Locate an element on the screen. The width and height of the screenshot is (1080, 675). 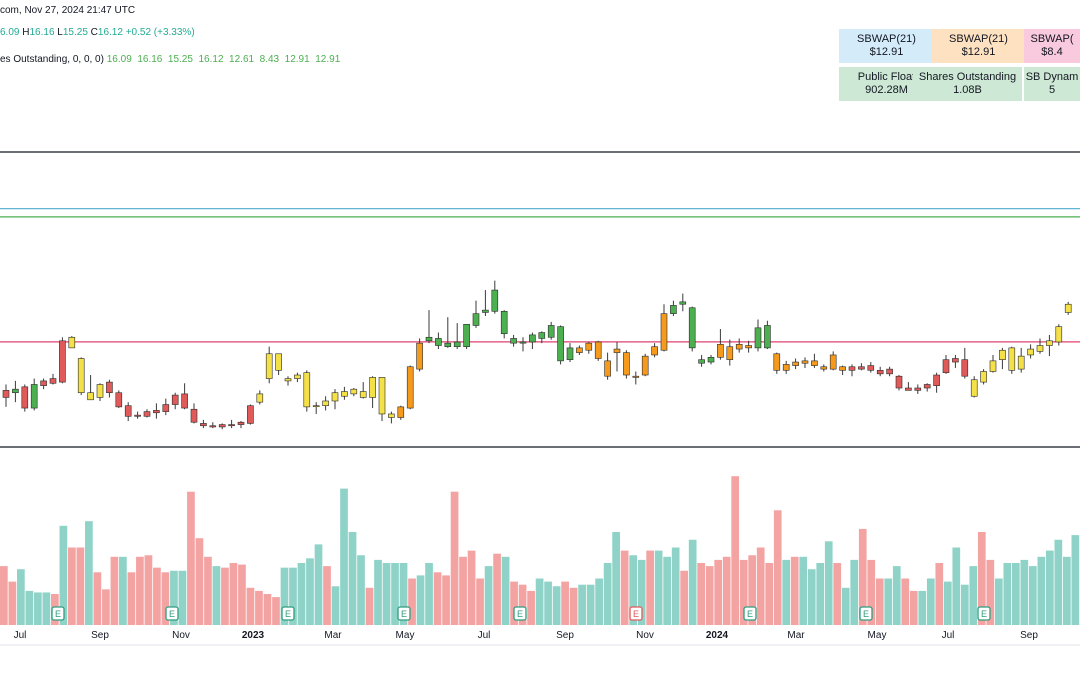
symbol-line: com, Nov 27, 2024 21:47 UTC is located at coordinates (68, 10).